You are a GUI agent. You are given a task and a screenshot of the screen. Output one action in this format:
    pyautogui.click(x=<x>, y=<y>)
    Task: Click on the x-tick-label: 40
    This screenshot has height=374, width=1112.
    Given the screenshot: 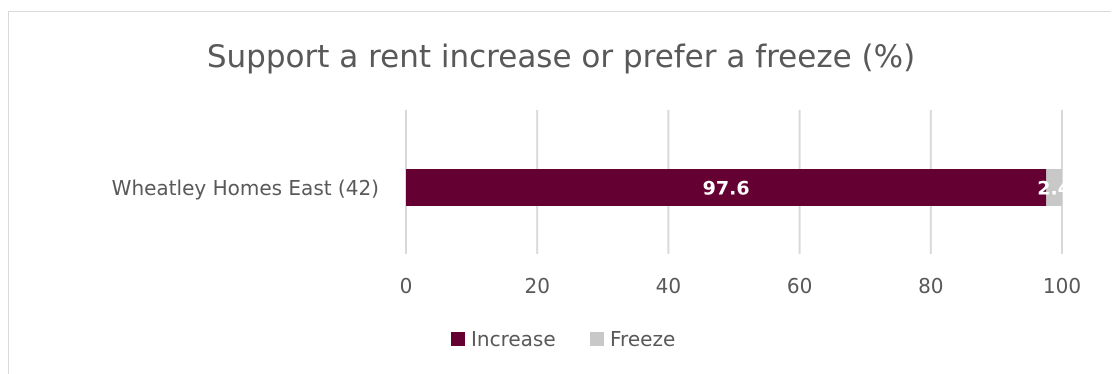 What is the action you would take?
    pyautogui.click(x=668, y=286)
    